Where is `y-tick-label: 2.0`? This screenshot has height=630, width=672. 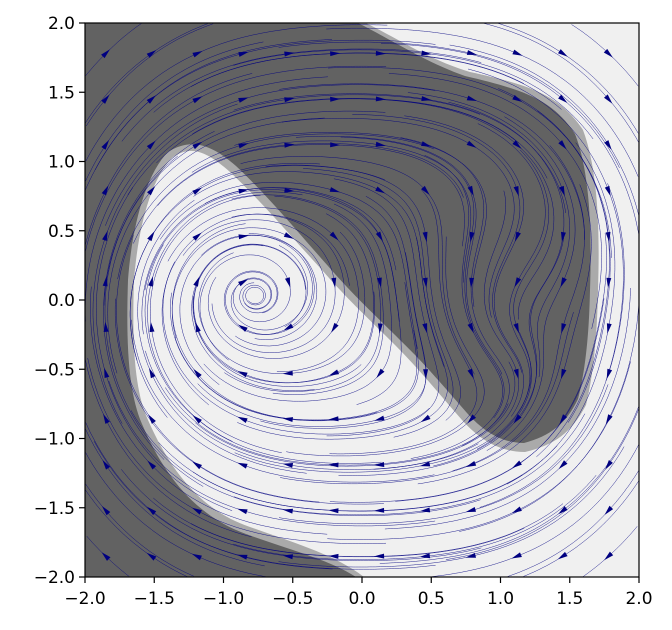 y-tick-label: 2.0 is located at coordinates (61, 24).